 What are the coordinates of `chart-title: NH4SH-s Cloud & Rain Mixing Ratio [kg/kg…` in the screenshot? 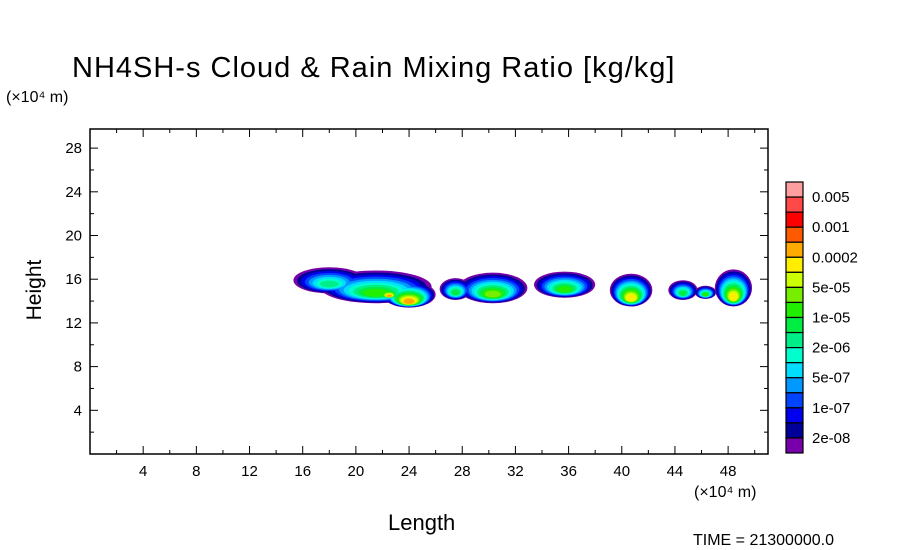 It's located at (374, 68).